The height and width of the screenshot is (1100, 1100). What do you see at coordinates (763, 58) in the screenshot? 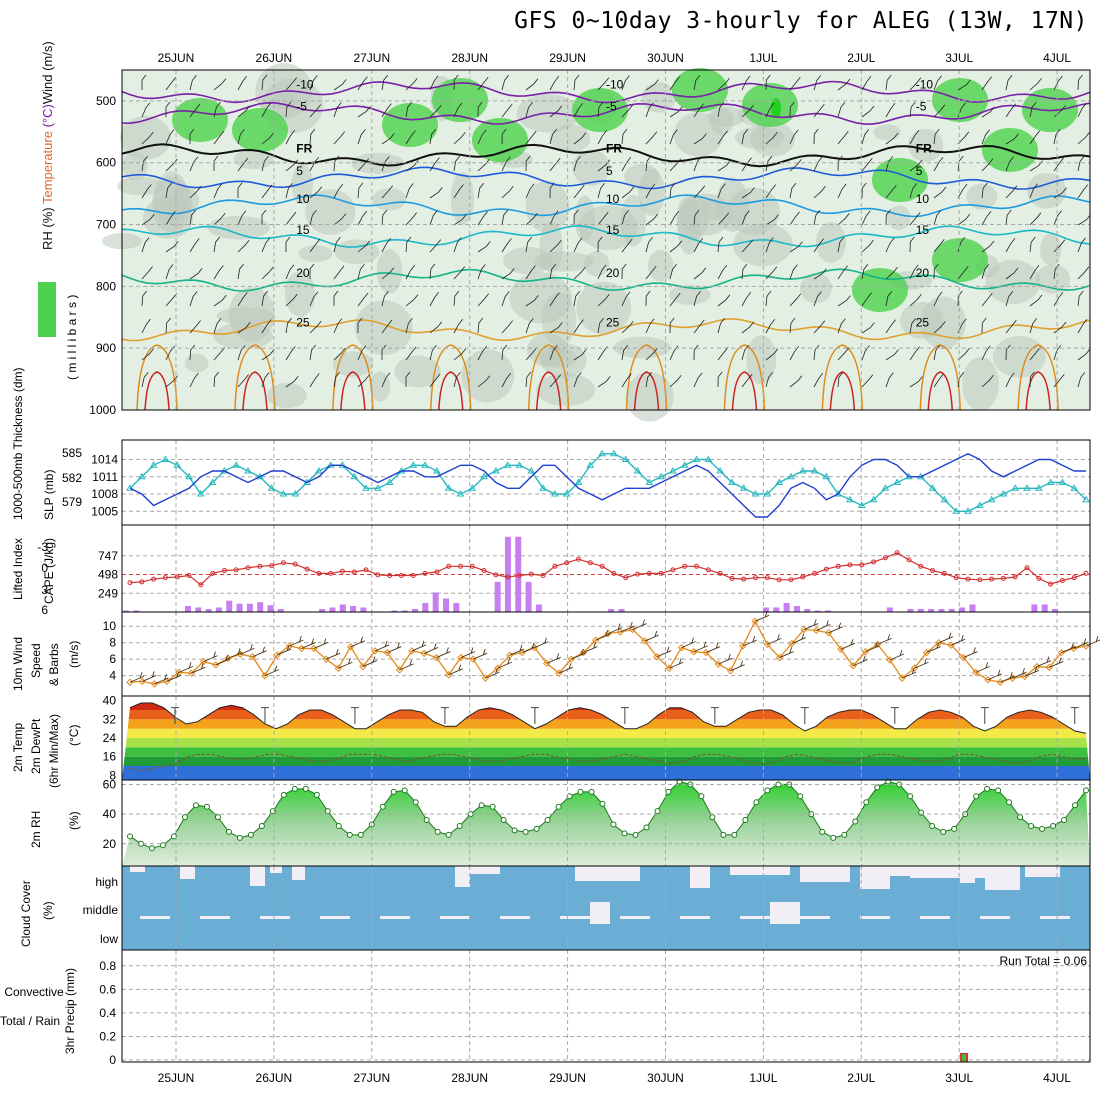
I see `date-label-top: 1JUL` at bounding box center [763, 58].